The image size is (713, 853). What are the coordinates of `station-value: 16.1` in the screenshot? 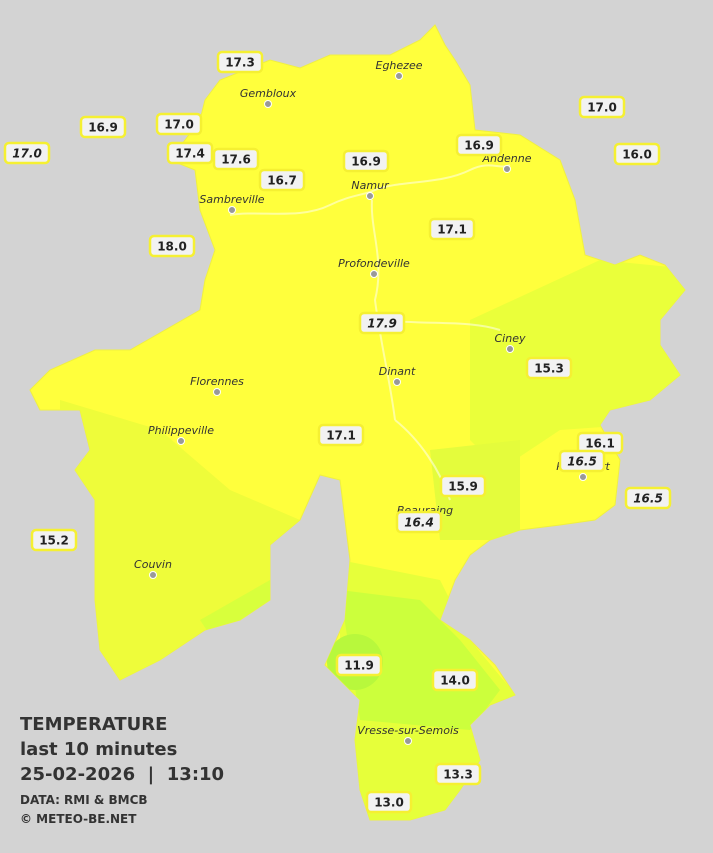 It's located at (600, 444).